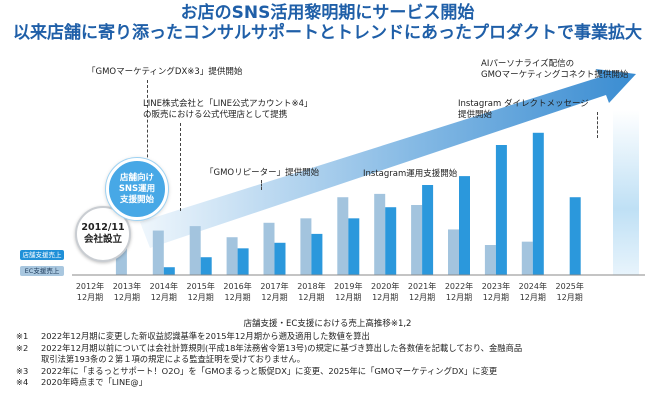 The height and width of the screenshot is (415, 655). Describe the element at coordinates (173, 359) in the screenshot. I see `footnote-2-continued: 取引法第193条の２第１項の規定による監査証明を受けておりません。` at that location.